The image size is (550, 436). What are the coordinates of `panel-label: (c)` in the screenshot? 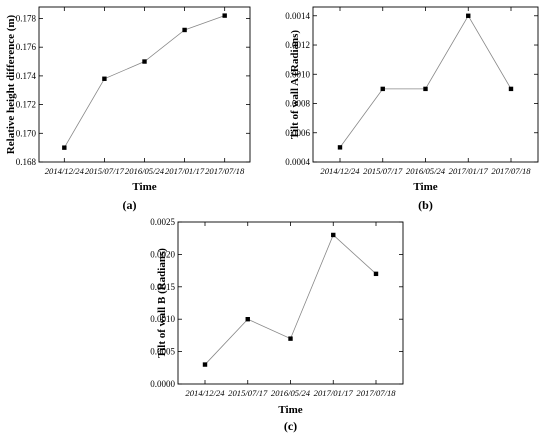 It's located at (290, 426).